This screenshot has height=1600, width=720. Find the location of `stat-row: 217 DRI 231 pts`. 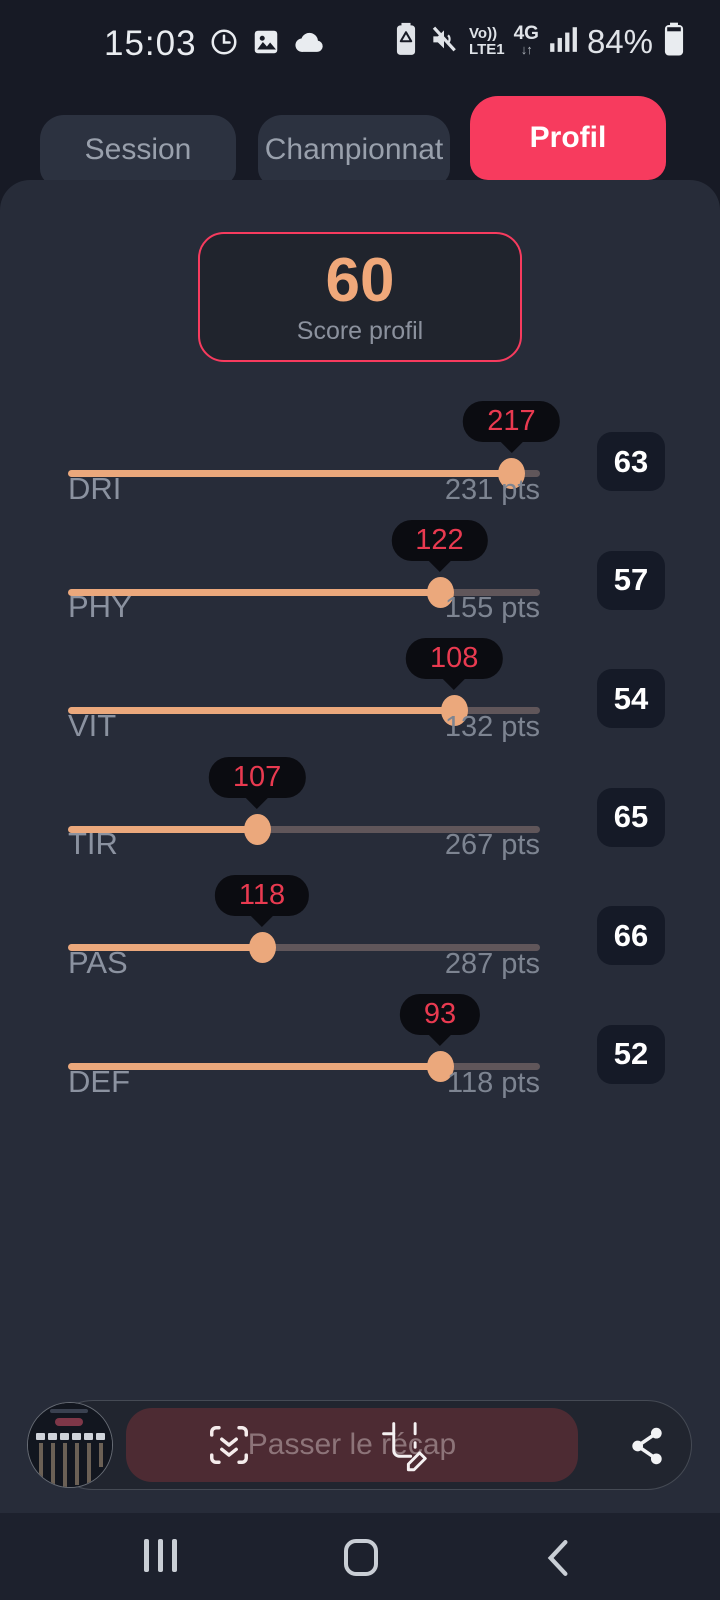

stat-row: 217 DRI 231 pts is located at coordinates (314, 449).